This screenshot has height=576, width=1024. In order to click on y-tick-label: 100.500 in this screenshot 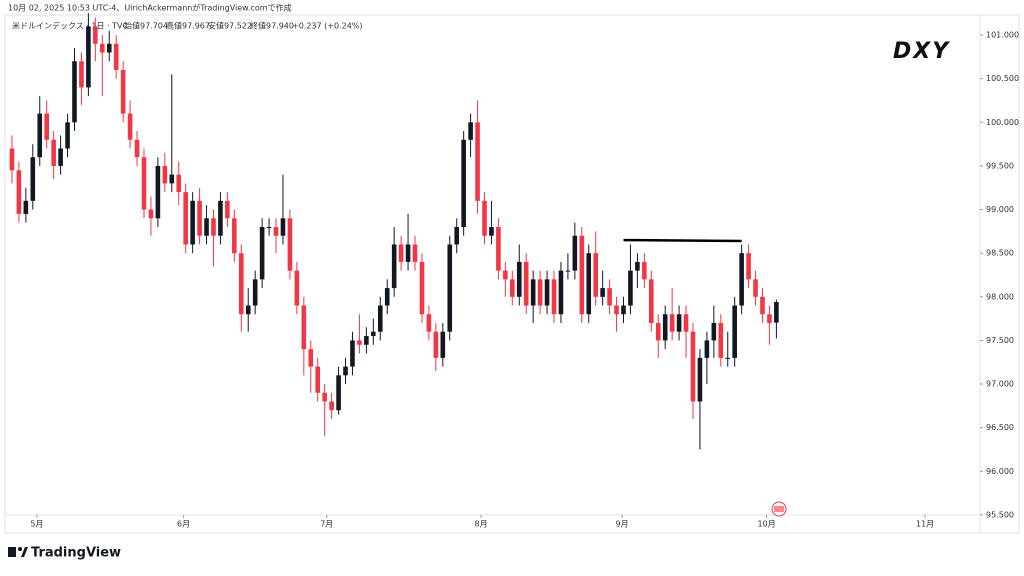, I will do `click(1002, 78)`.